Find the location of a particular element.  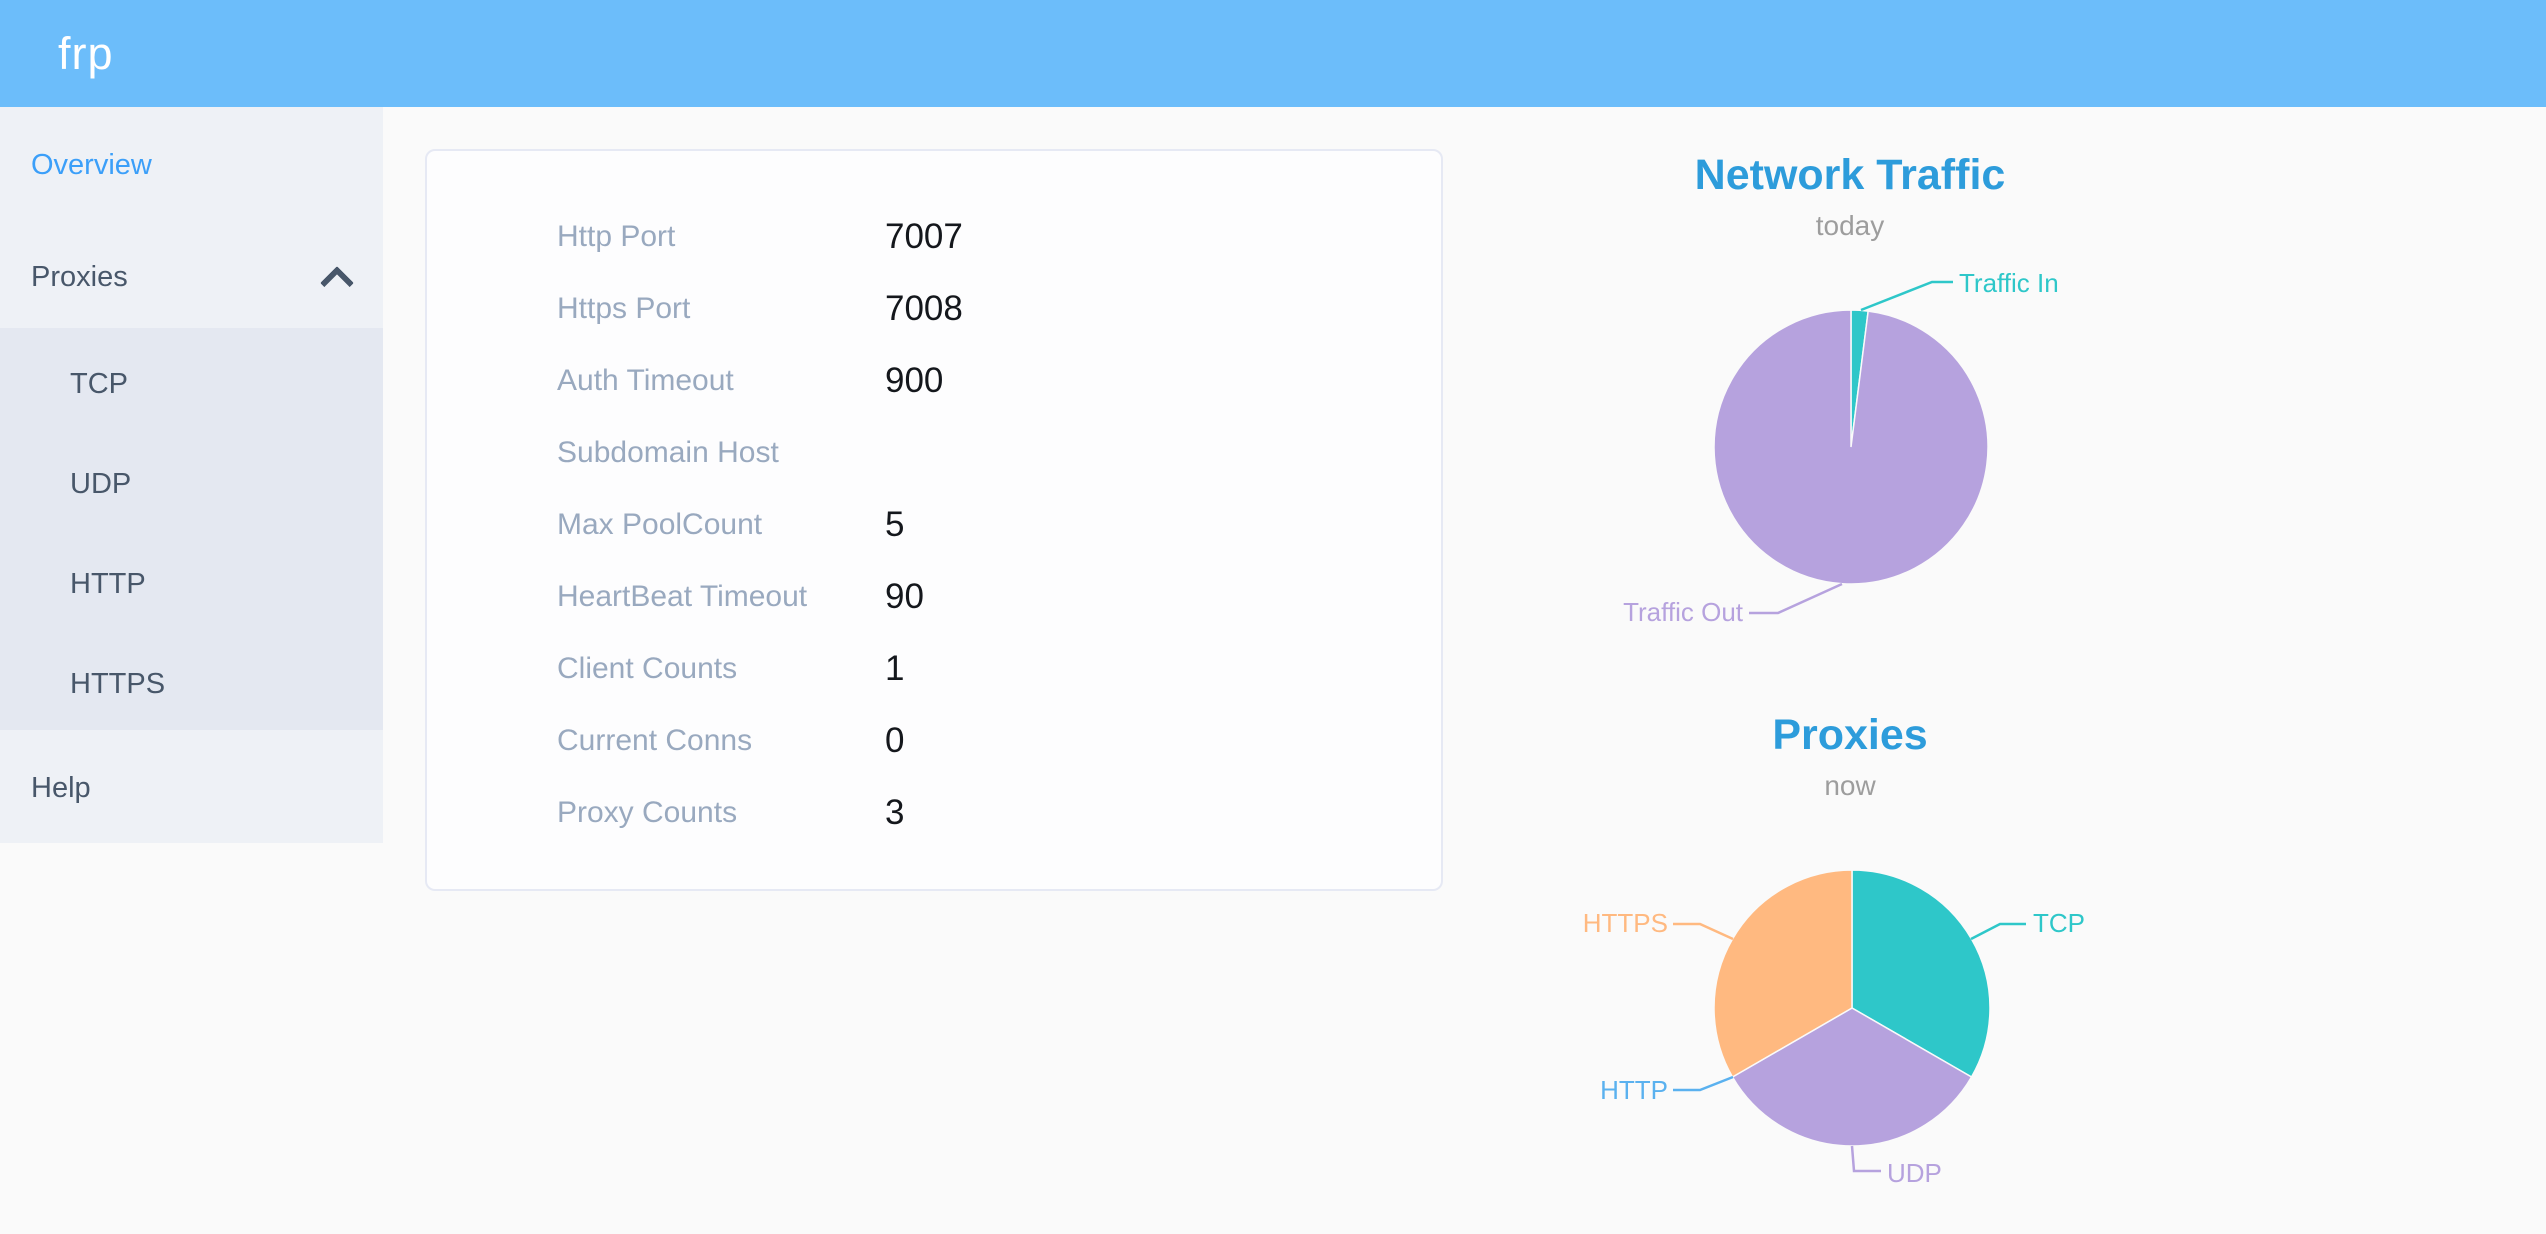

leader-line-udp is located at coordinates (1865, 1159).